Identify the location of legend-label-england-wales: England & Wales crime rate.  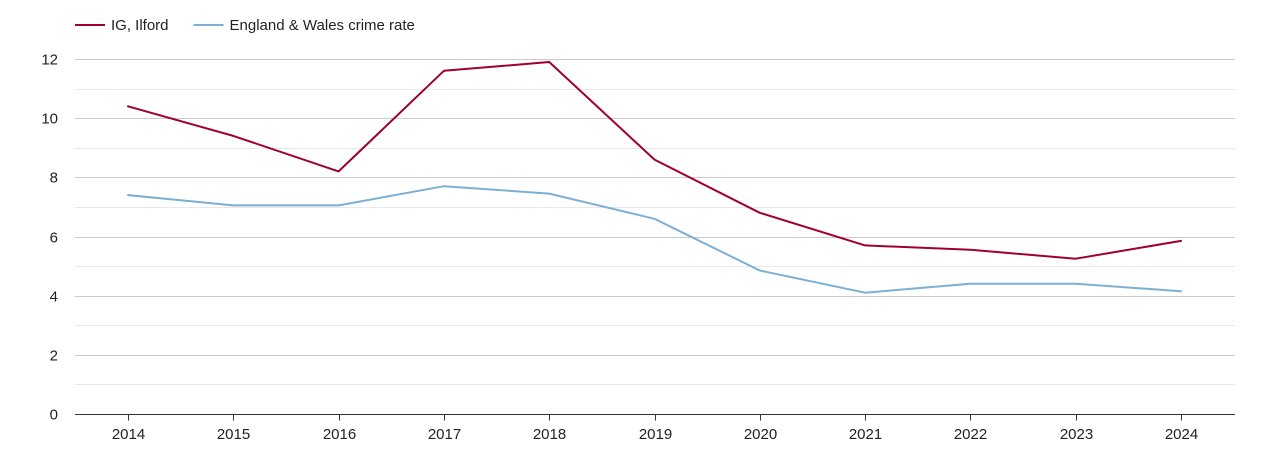
(322, 25).